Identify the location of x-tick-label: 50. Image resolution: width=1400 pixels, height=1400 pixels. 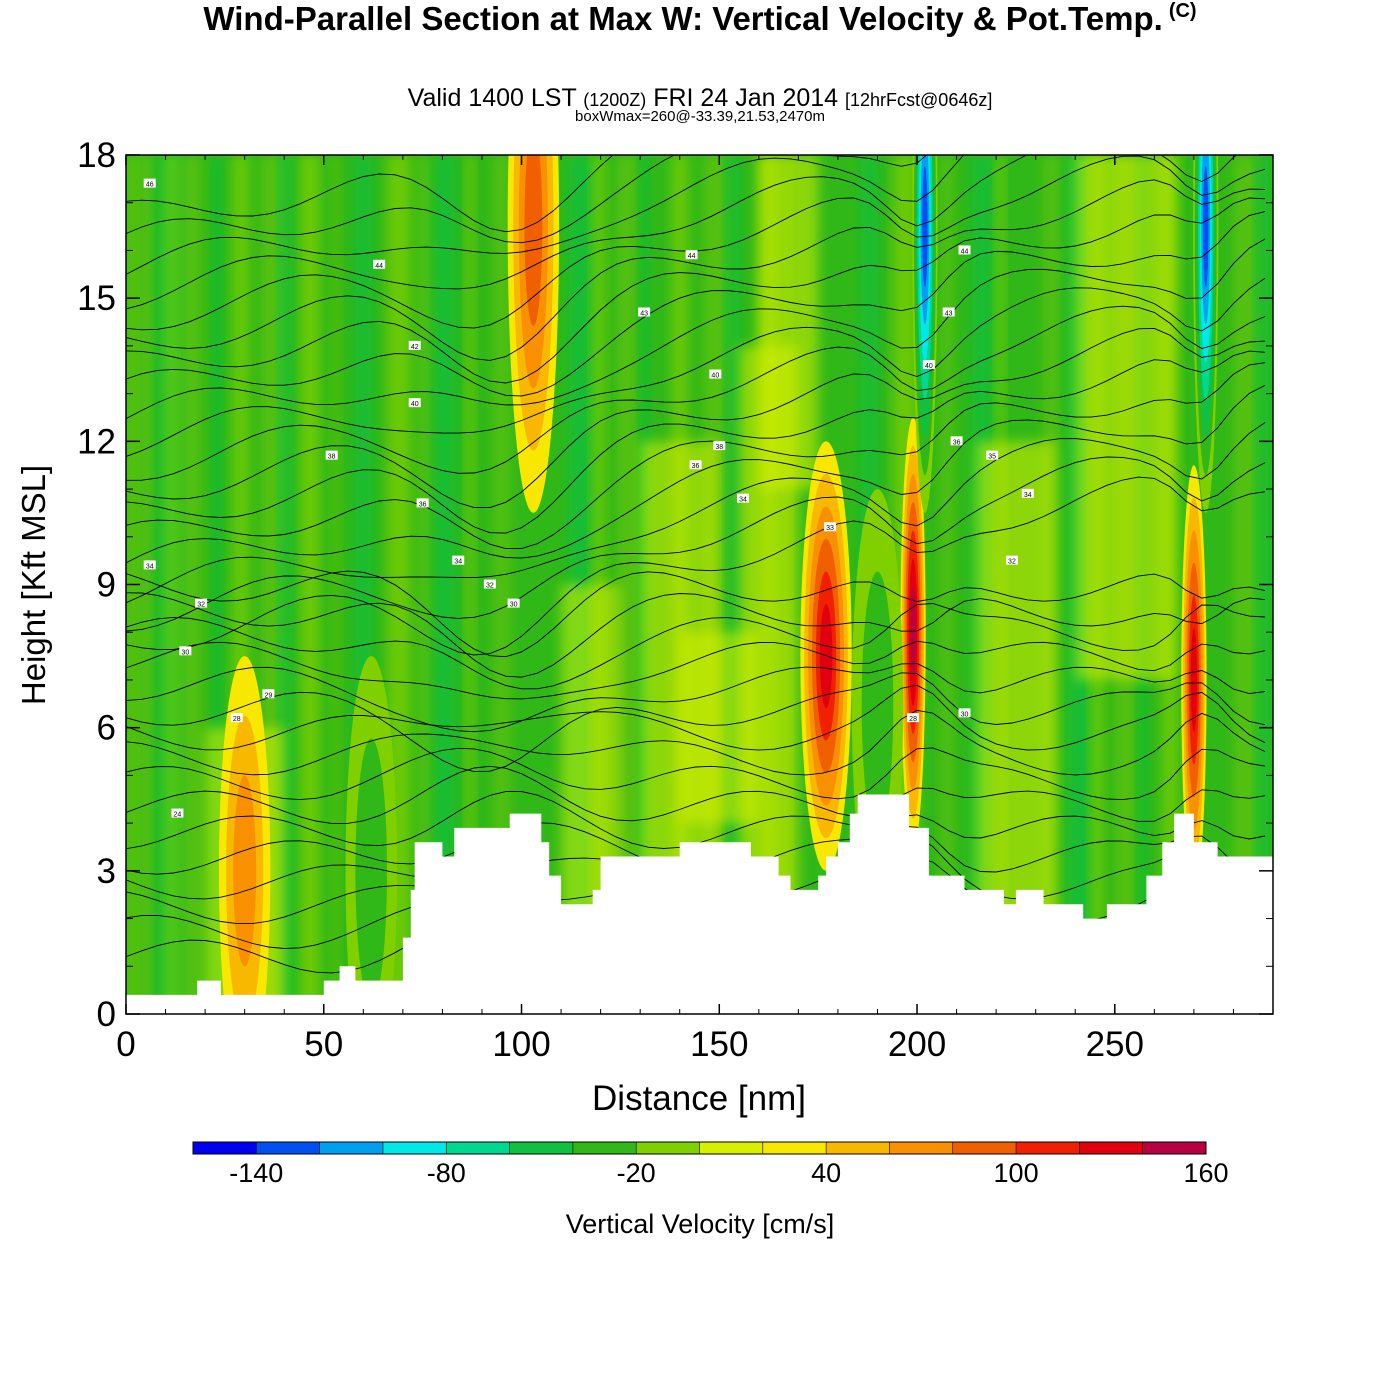
(323, 1044).